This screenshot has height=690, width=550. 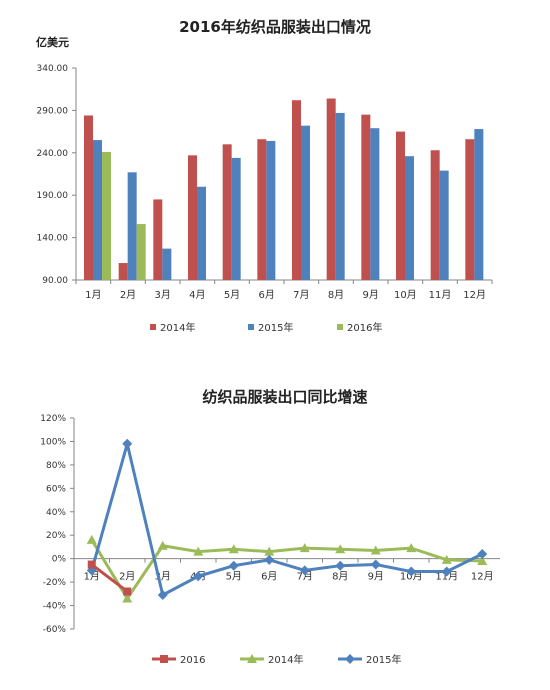 I want to click on legend-label: 2016年, so click(x=364, y=327).